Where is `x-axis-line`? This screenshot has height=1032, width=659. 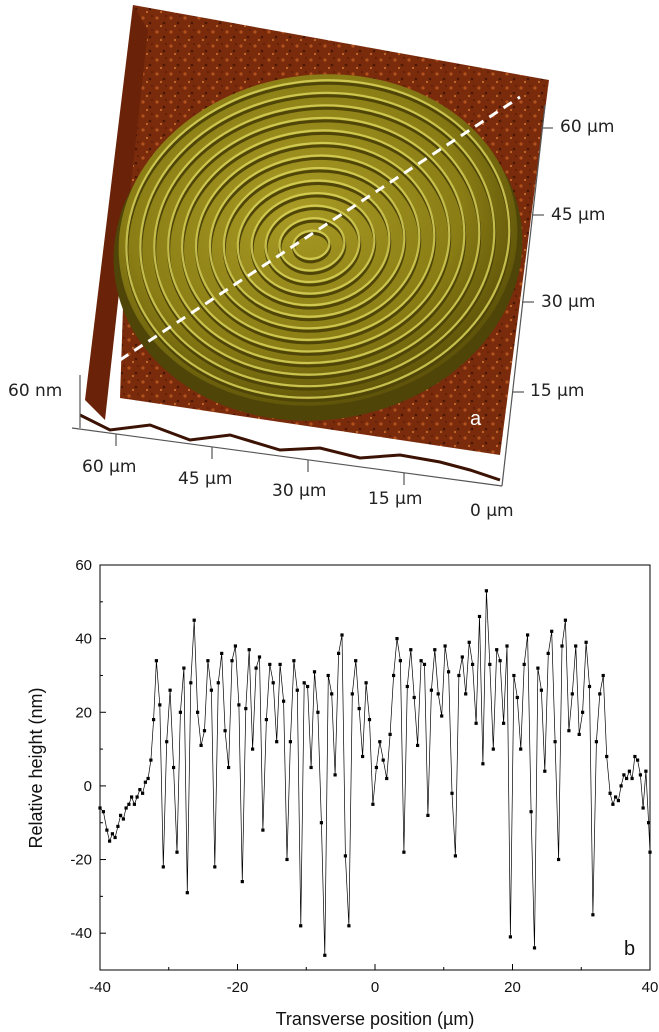
x-axis-line is located at coordinates (287, 457).